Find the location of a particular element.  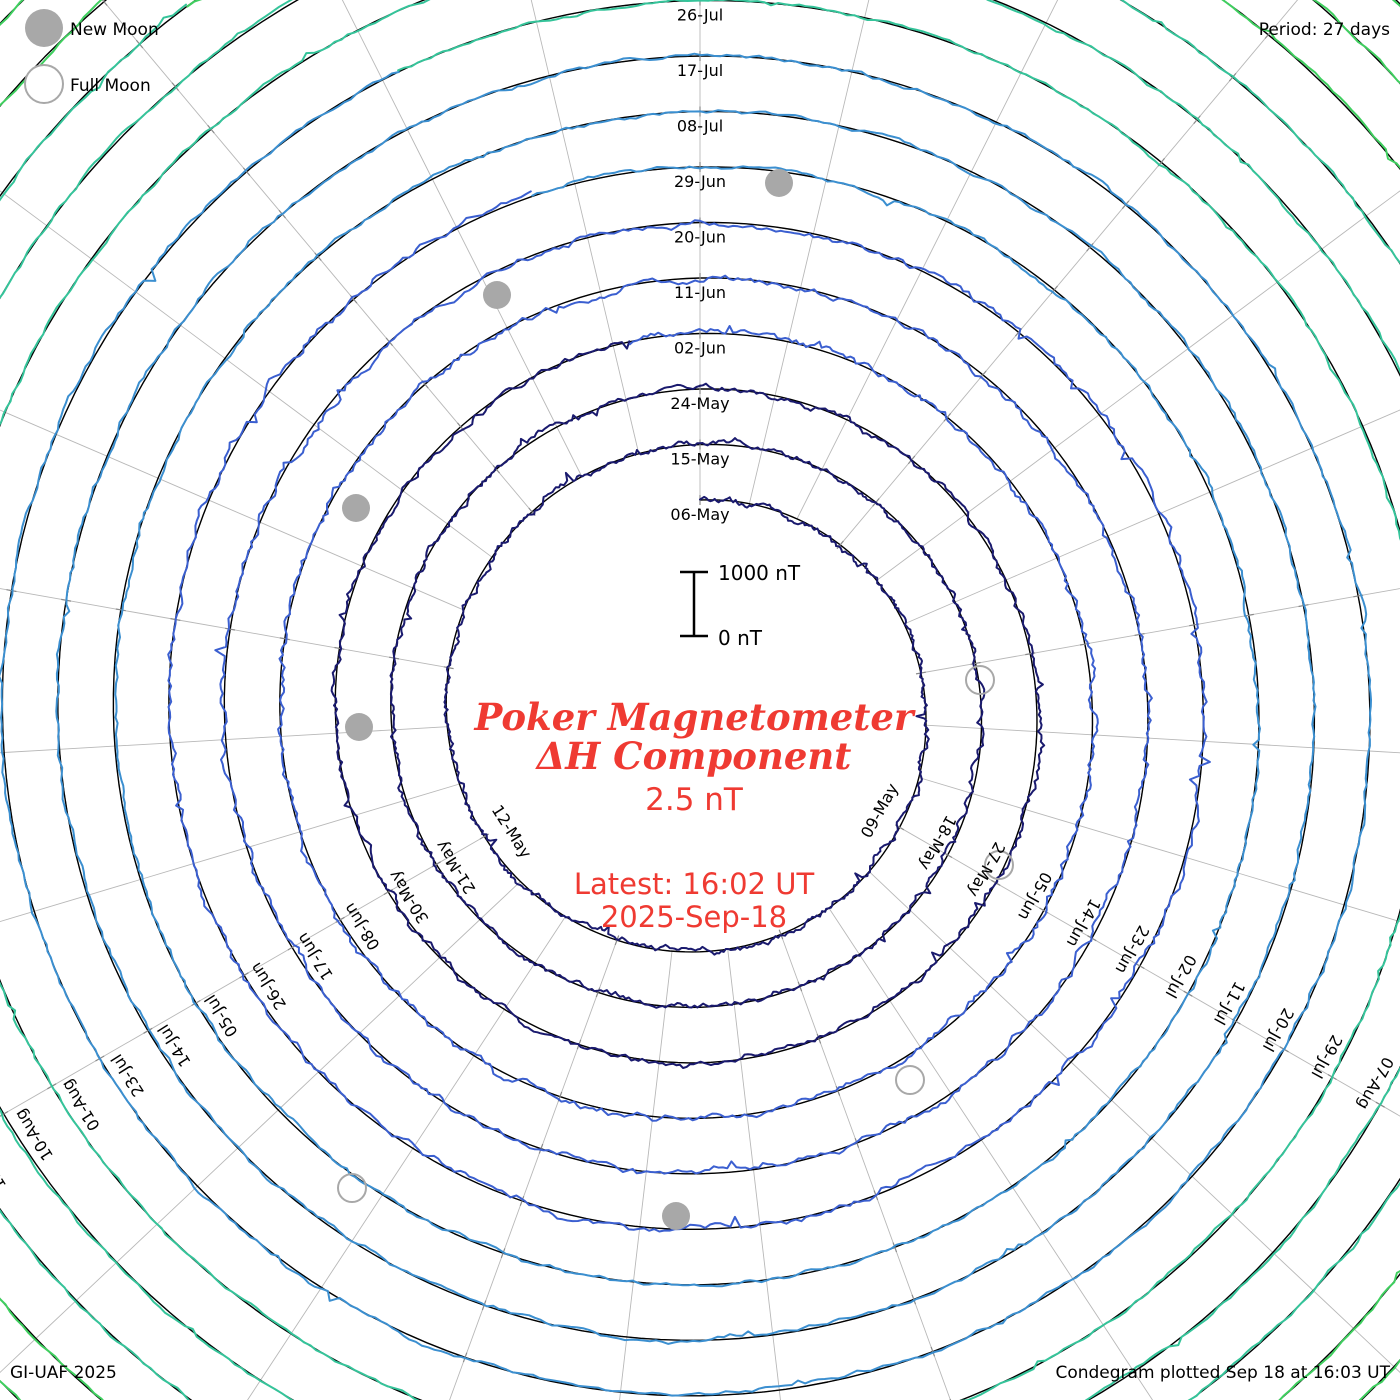

date-label-02-jul: 02-Jul is located at coordinates (1180, 976).